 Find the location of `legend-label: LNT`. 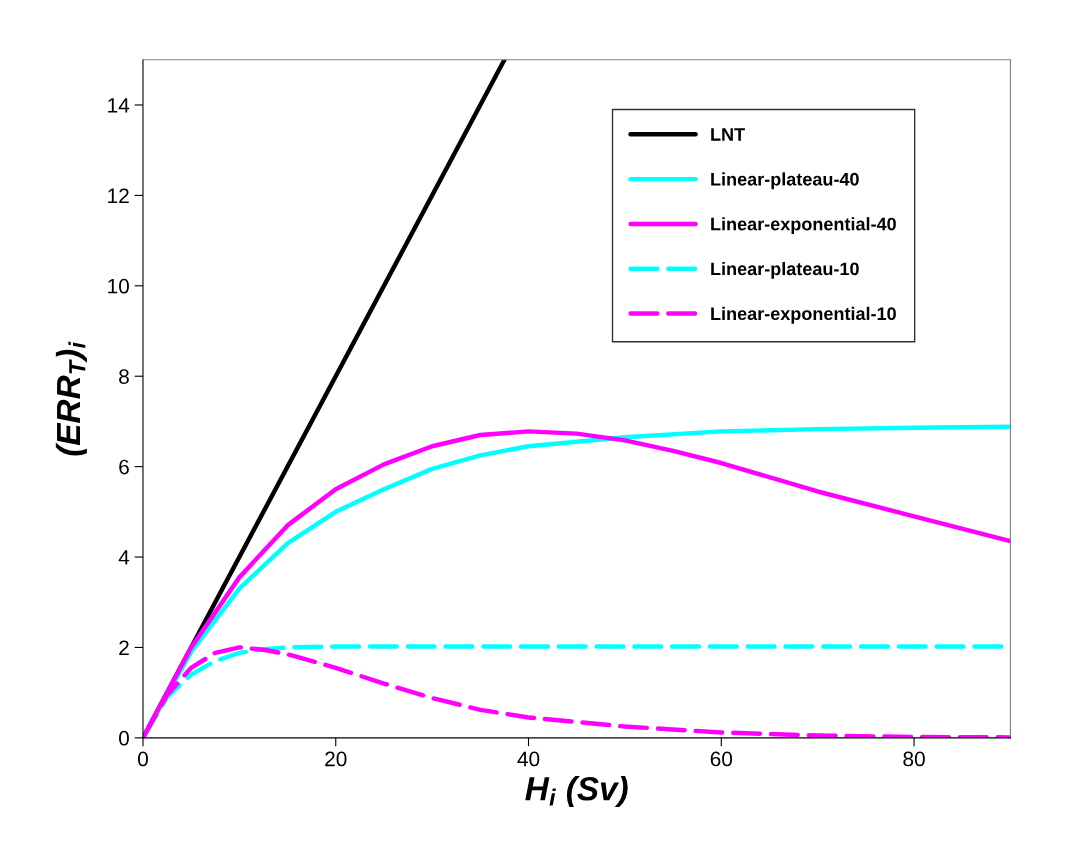

legend-label: LNT is located at coordinates (728, 134).